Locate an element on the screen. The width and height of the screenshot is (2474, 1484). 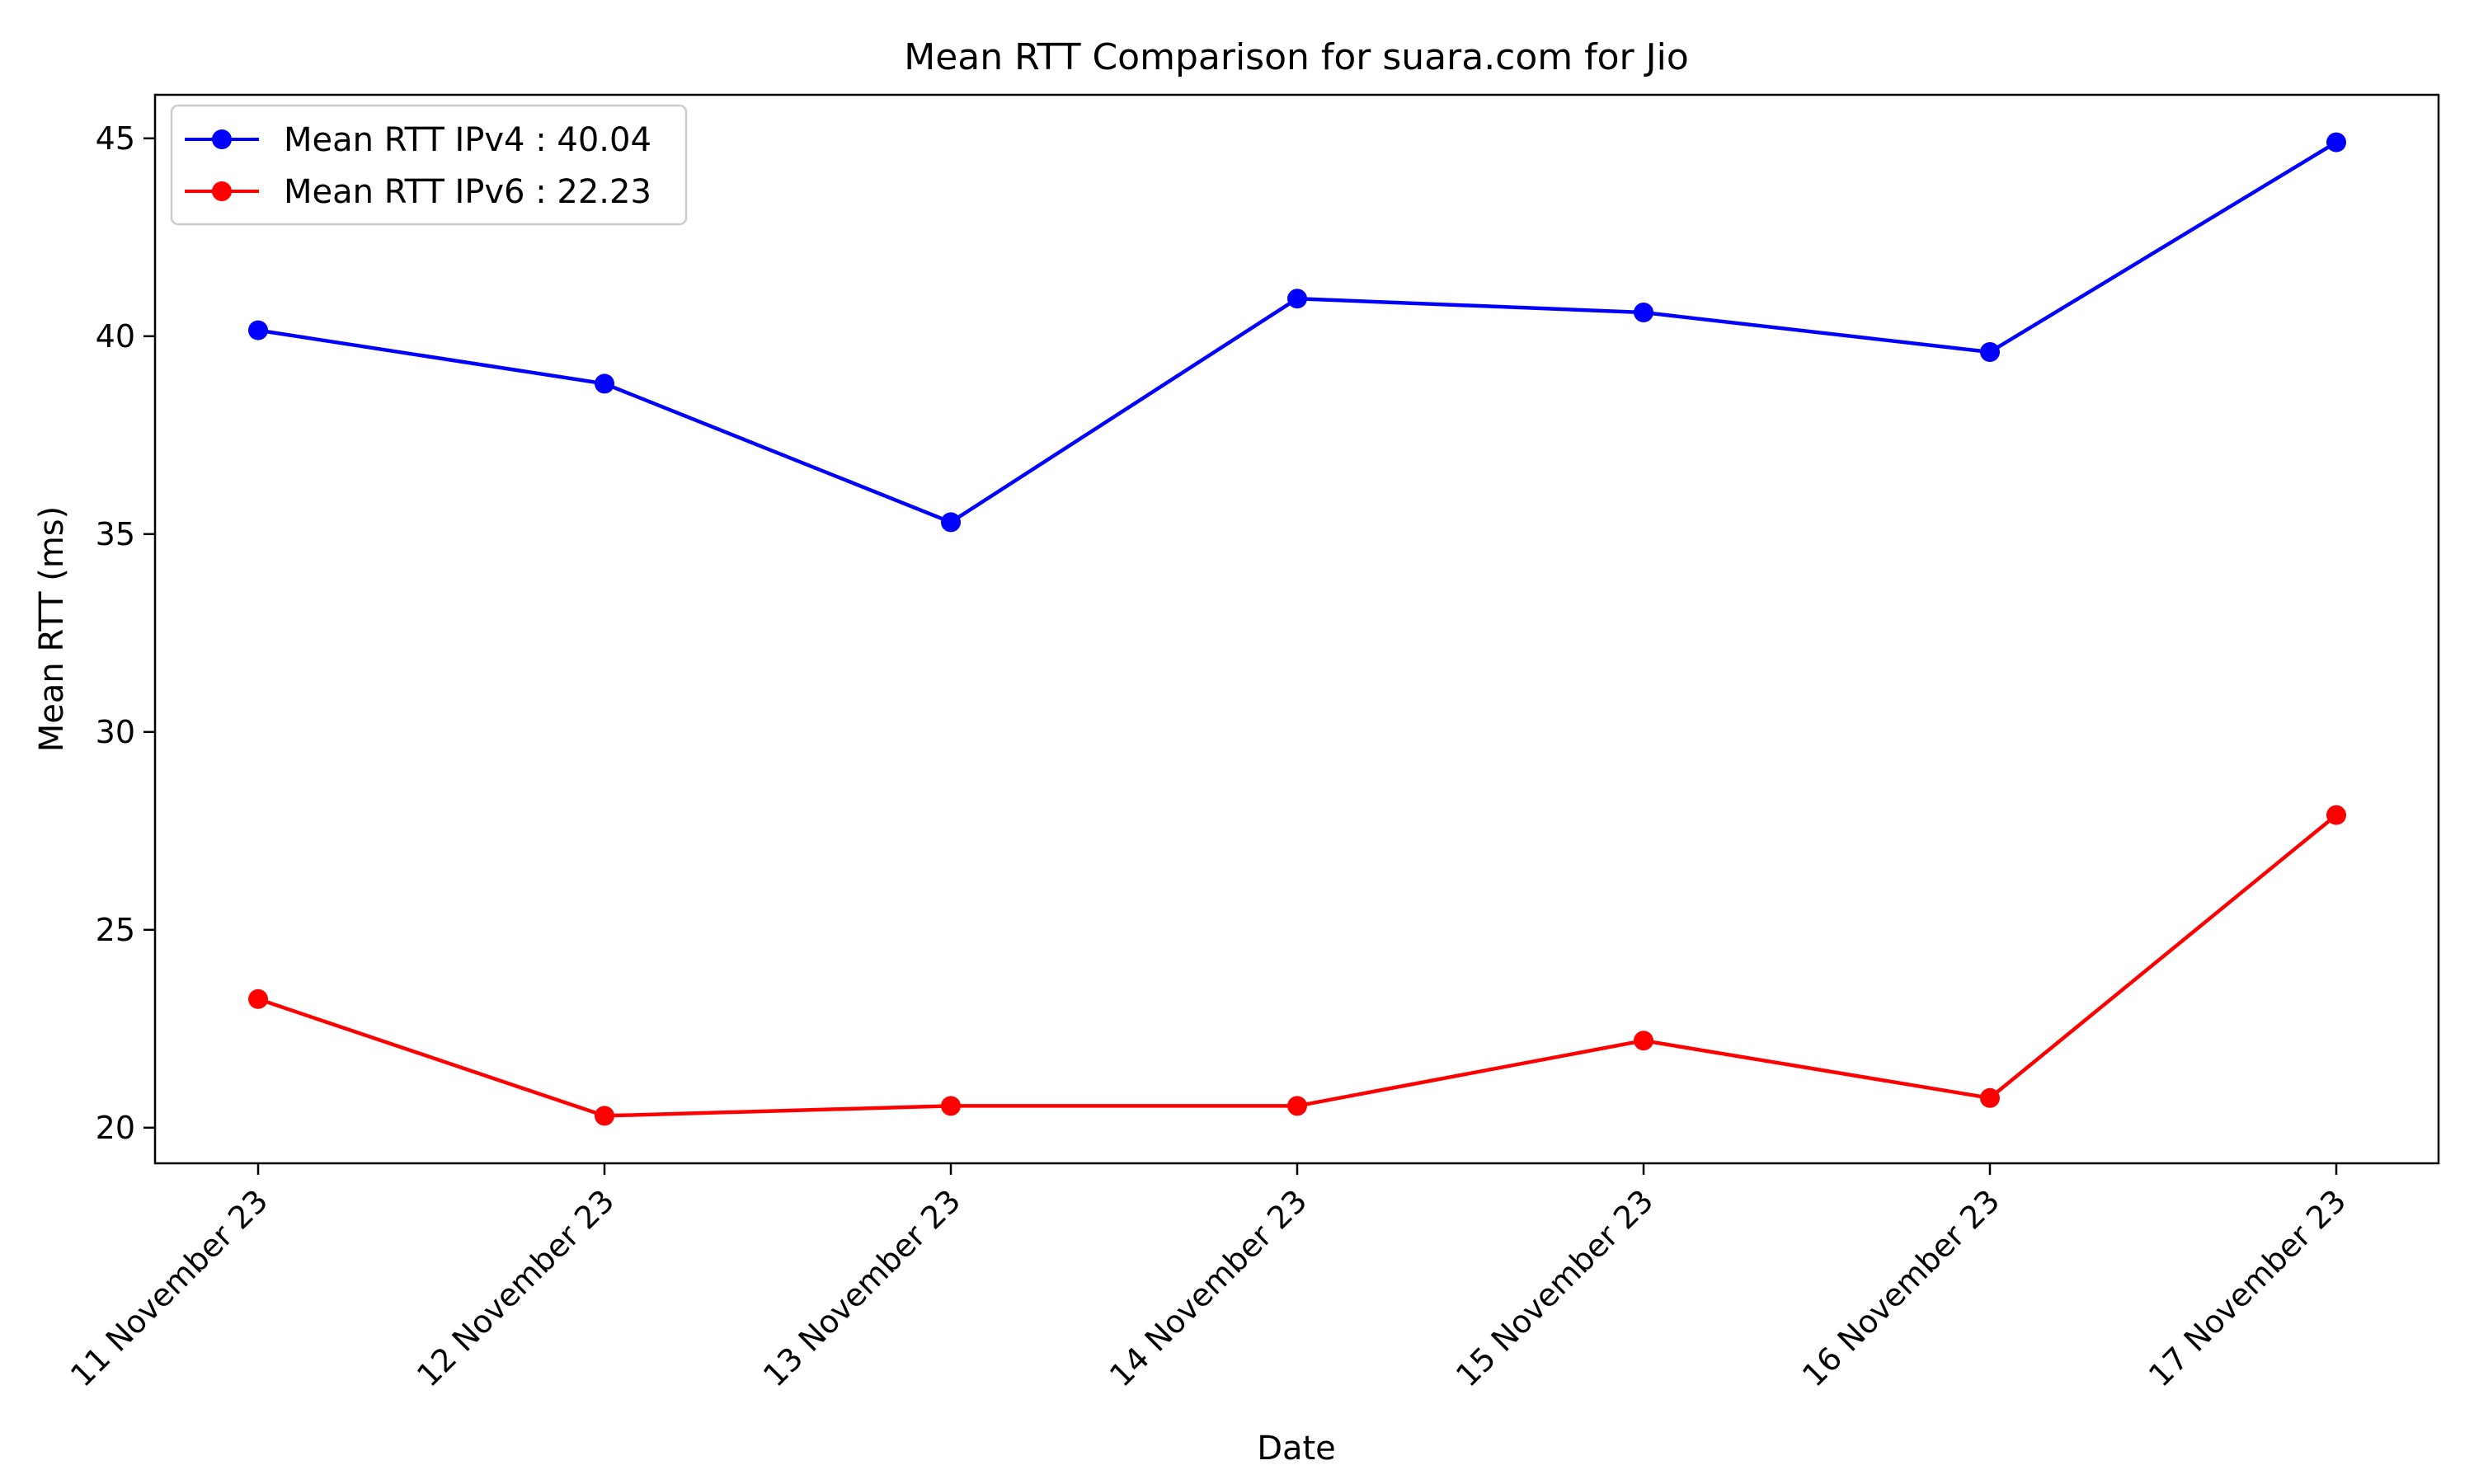
y-tick-label: 45 is located at coordinates (115, 138).